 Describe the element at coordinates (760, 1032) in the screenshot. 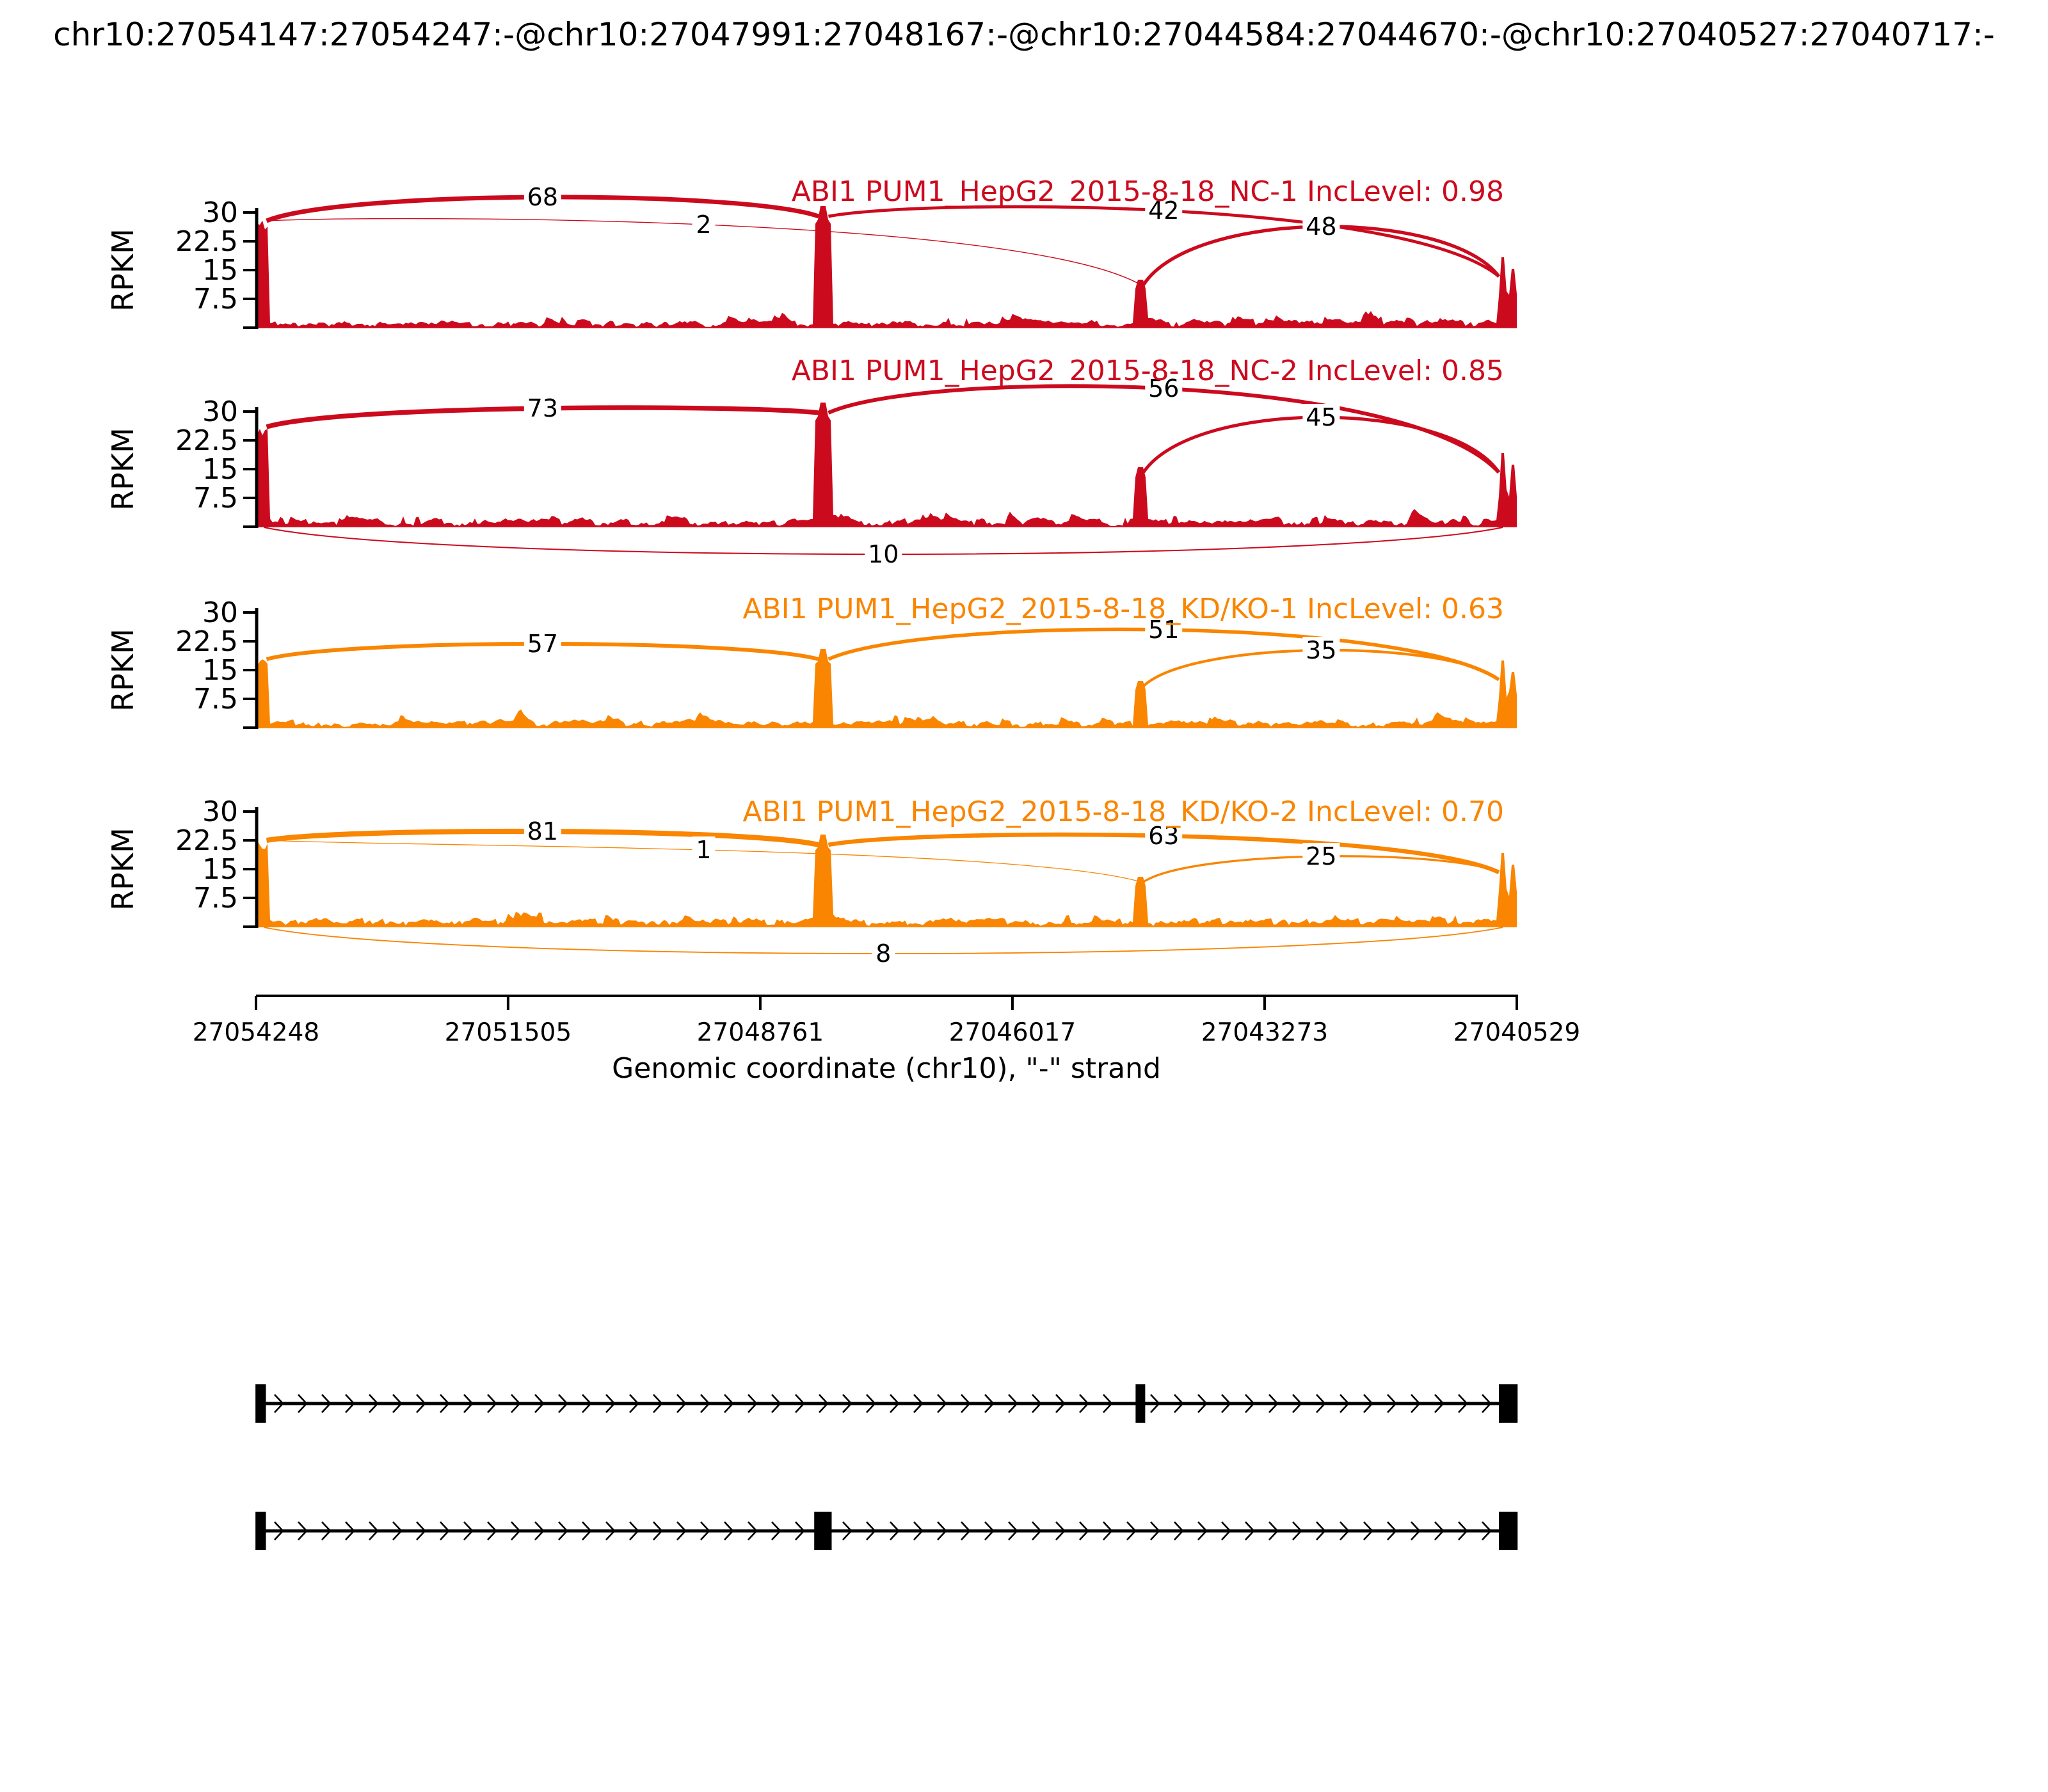

I see `x-tick-label: 27048761` at that location.